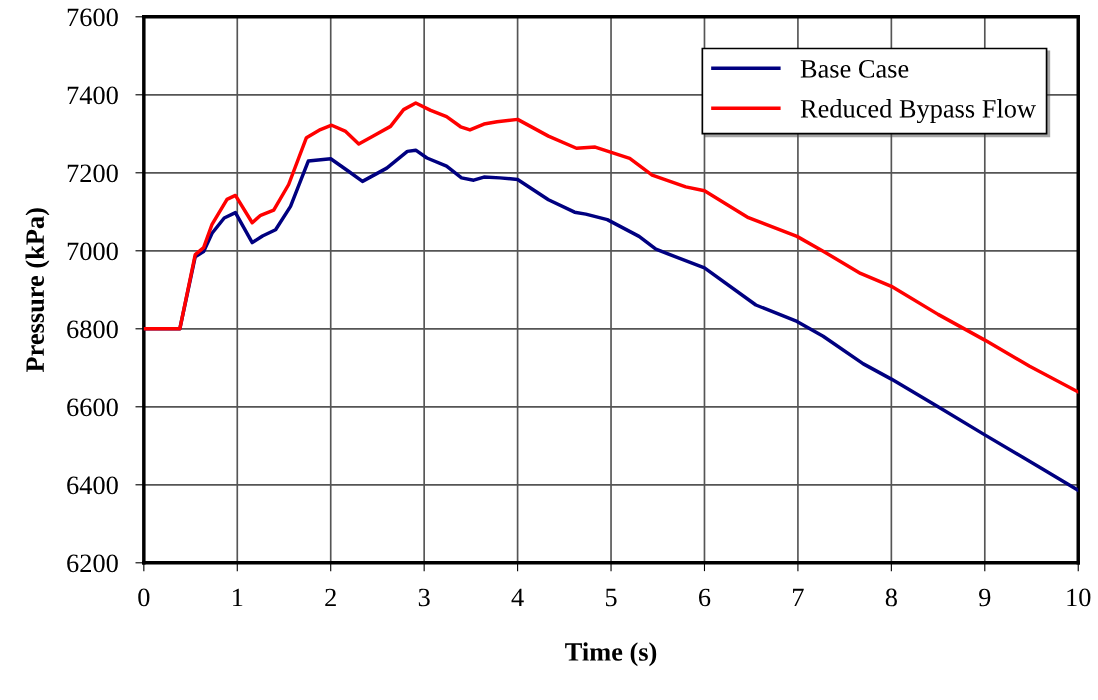  What do you see at coordinates (92, 485) in the screenshot?
I see `y-tick-label: 6400` at bounding box center [92, 485].